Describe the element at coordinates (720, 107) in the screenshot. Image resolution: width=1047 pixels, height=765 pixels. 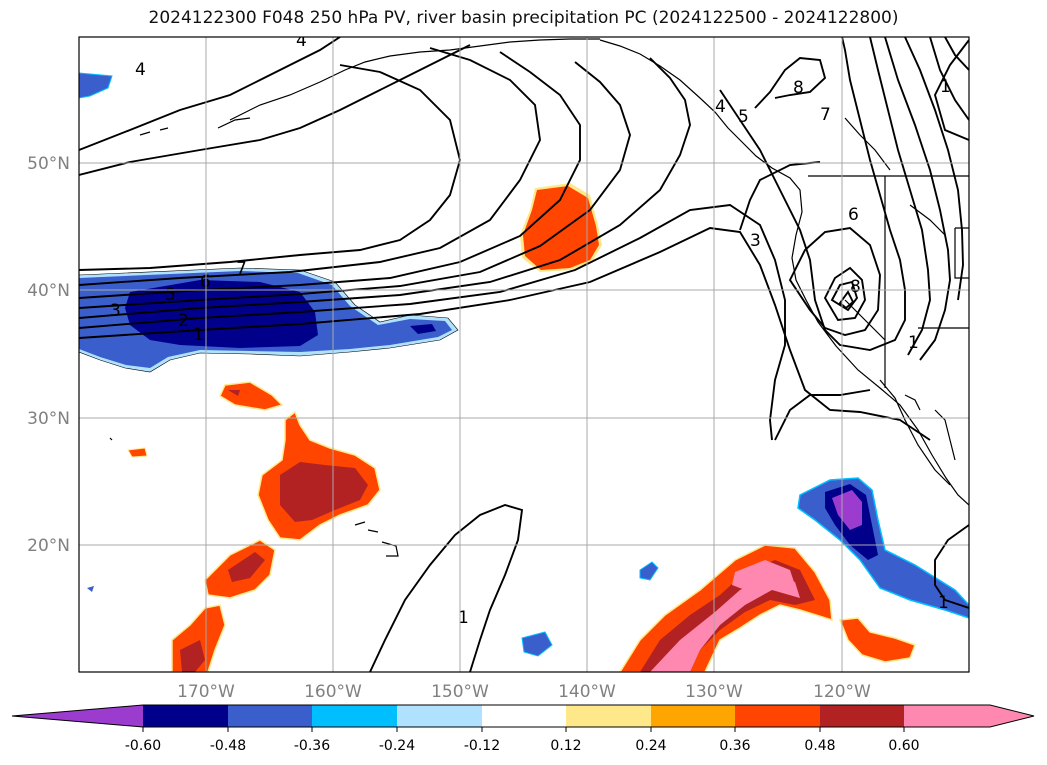
I see `contour-label-9: 4` at that location.